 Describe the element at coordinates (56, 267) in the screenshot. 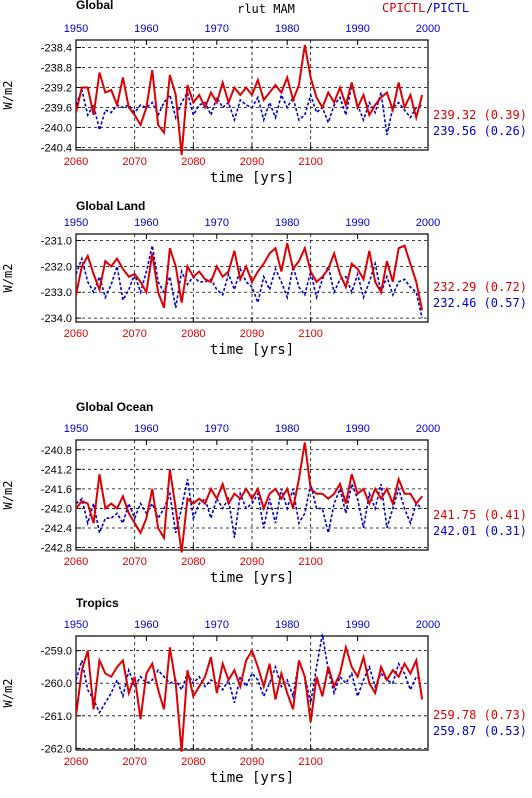

I see `y-tick-label: -232.0` at that location.